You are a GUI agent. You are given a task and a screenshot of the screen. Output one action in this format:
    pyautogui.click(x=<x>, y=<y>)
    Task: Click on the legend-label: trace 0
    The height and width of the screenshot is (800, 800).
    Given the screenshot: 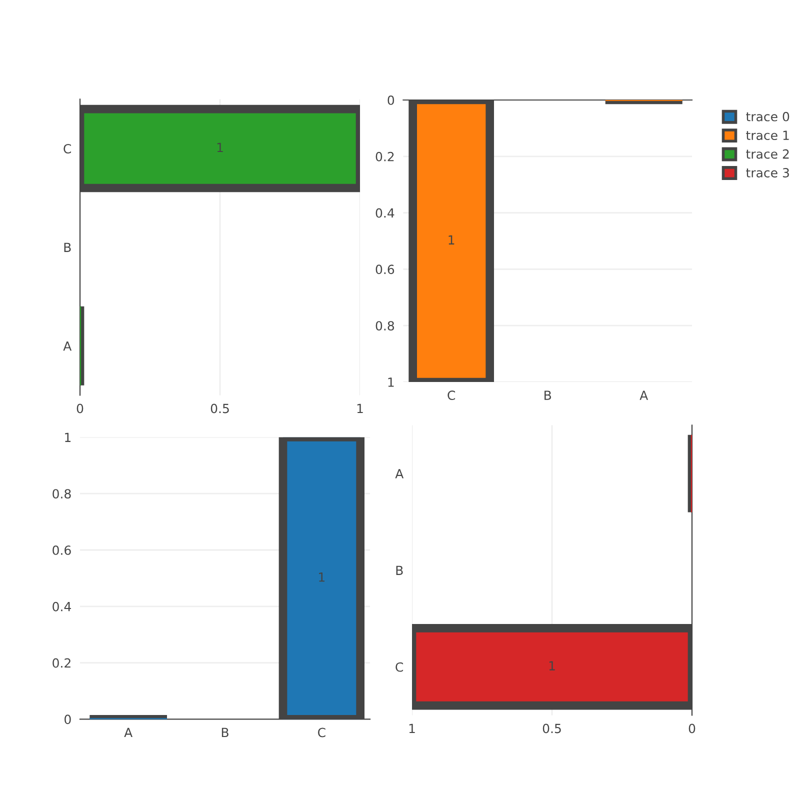 What is the action you would take?
    pyautogui.click(x=768, y=117)
    